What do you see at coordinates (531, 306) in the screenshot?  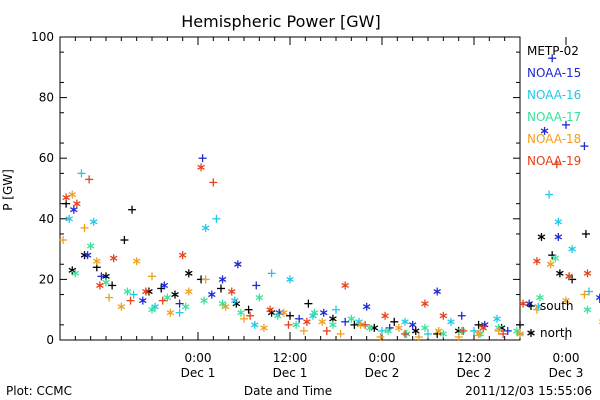 I see `marker-key-symbol` at bounding box center [531, 306].